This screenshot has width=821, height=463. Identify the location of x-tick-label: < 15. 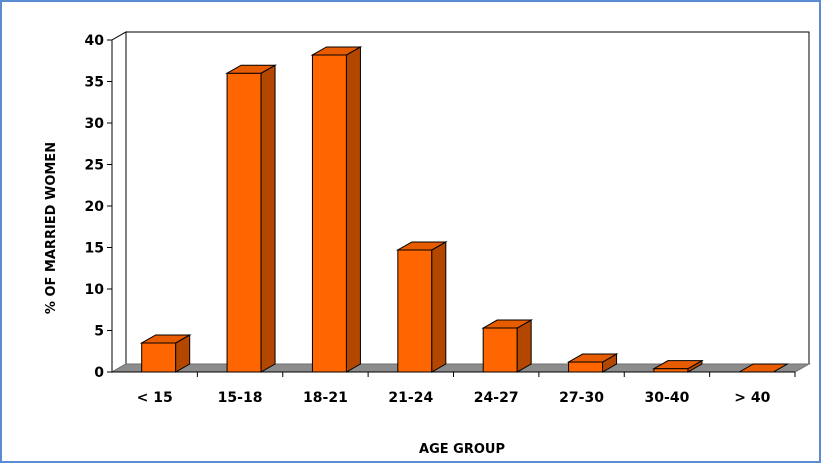
(155, 398).